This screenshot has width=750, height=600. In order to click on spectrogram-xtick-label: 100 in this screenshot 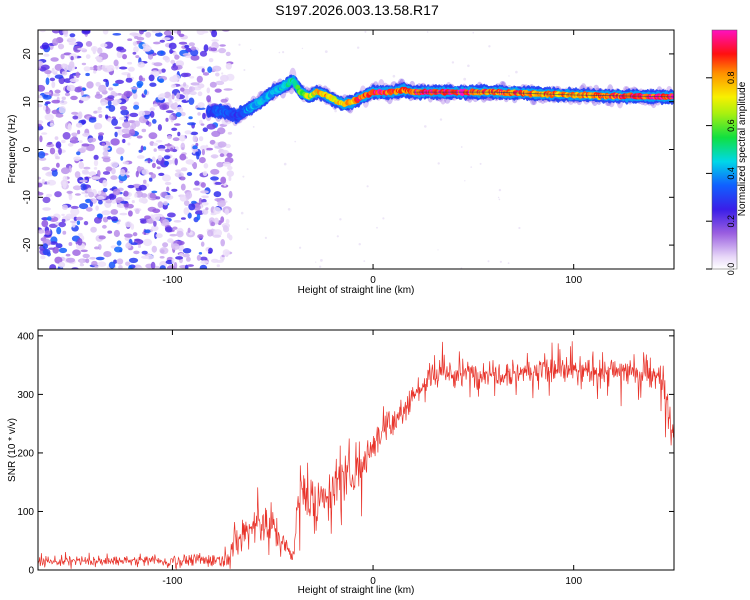, I will do `click(573, 280)`.